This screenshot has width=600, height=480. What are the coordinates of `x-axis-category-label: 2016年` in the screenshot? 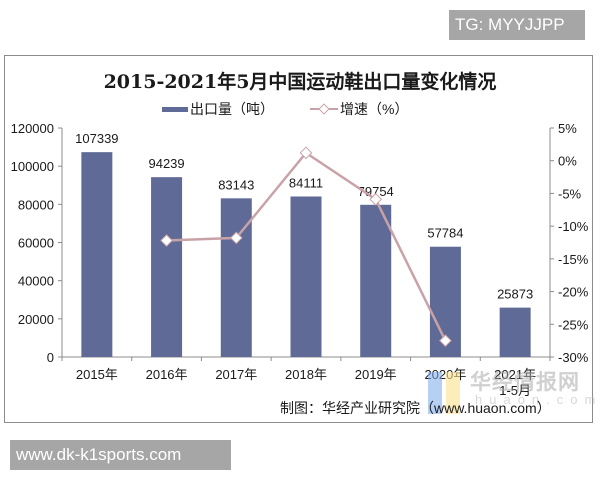 It's located at (167, 374).